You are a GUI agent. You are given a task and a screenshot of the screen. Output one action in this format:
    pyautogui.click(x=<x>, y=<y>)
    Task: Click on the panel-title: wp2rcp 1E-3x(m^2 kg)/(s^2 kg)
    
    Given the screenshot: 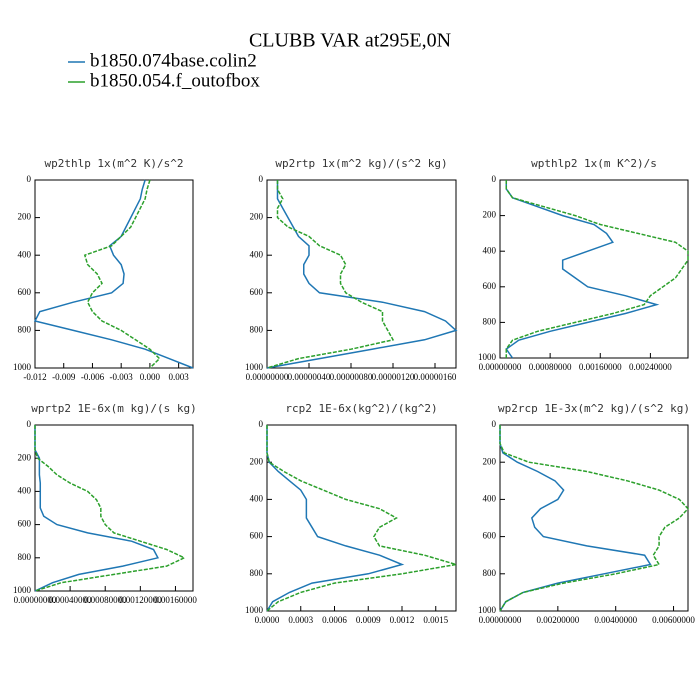 What is the action you would take?
    pyautogui.click(x=594, y=408)
    